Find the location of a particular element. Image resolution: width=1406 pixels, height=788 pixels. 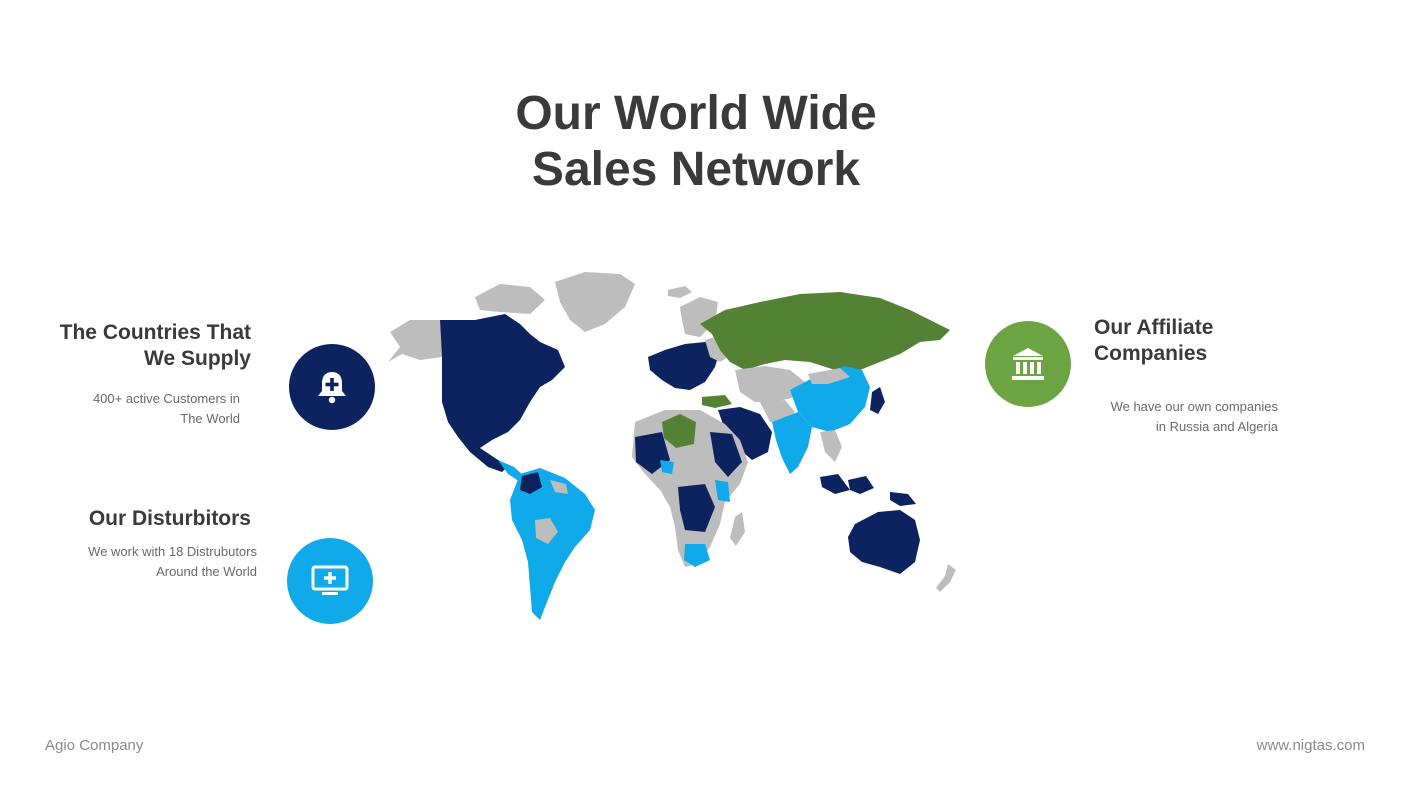

map-north-america is located at coordinates (502, 393).